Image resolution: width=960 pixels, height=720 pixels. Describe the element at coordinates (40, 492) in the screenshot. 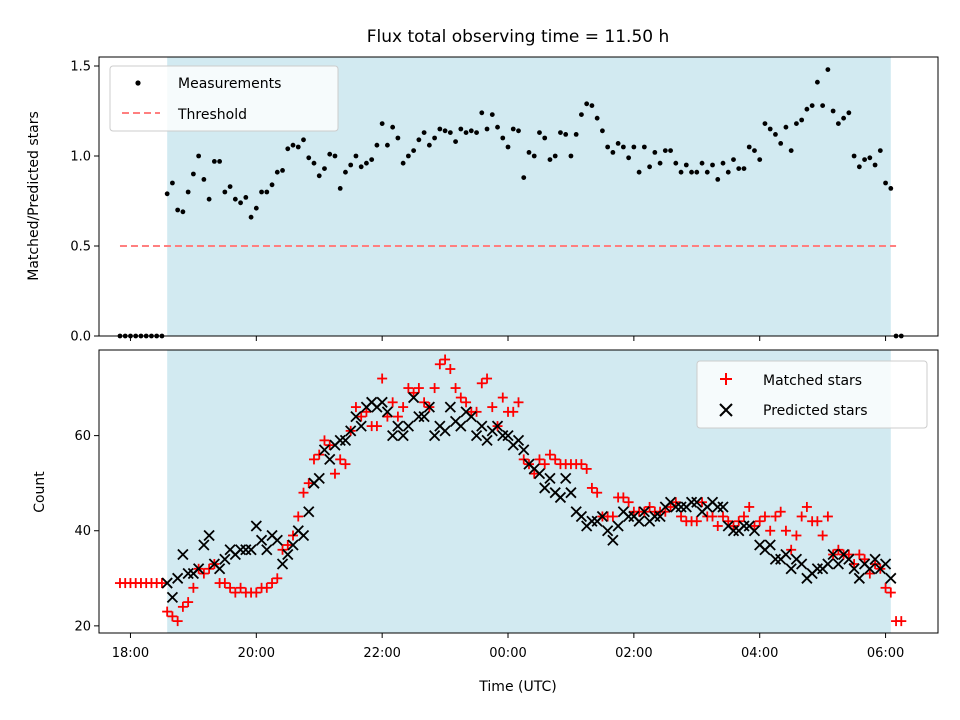

I see `bottom-y-axis-label: Count` at that location.